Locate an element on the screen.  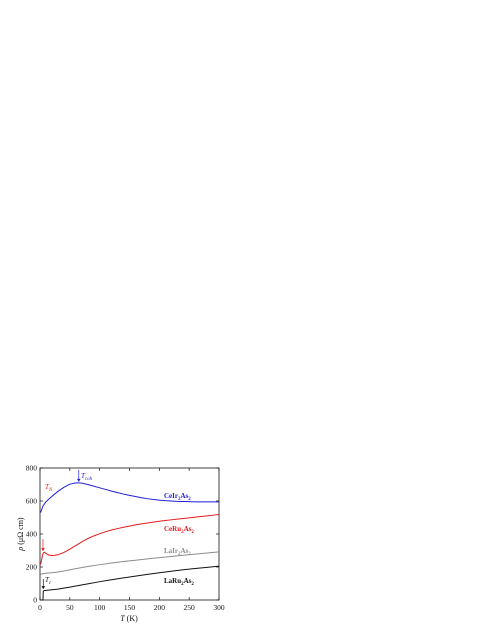
x-axis-title-var: T is located at coordinates (122, 618).